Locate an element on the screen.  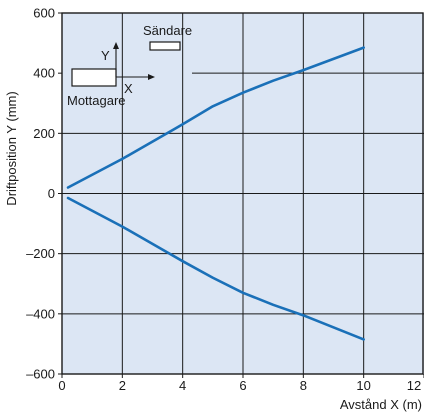
y-tick-label: 400 is located at coordinates (44, 73).